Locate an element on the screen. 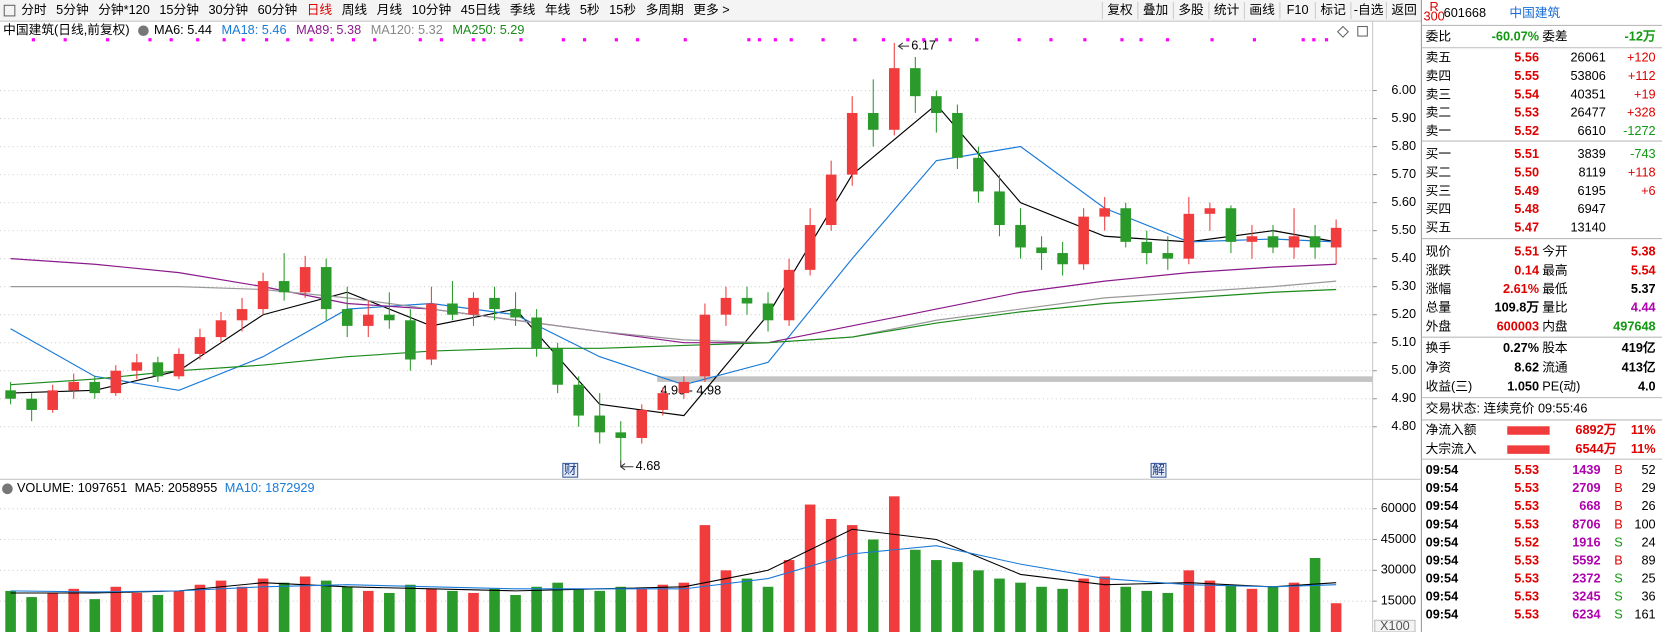 This screenshot has width=1662, height=632. ma-legend: MA250: 5.29 is located at coordinates (488, 29).